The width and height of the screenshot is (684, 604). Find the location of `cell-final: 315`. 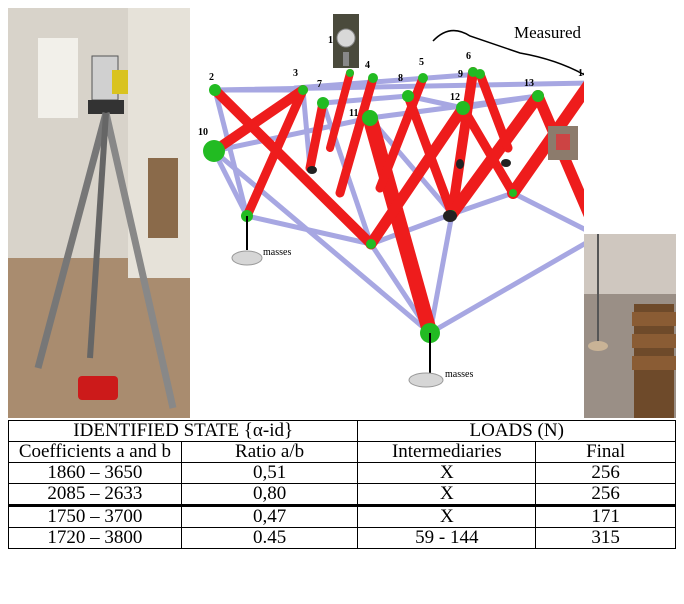

cell-final: 315 is located at coordinates (605, 538).